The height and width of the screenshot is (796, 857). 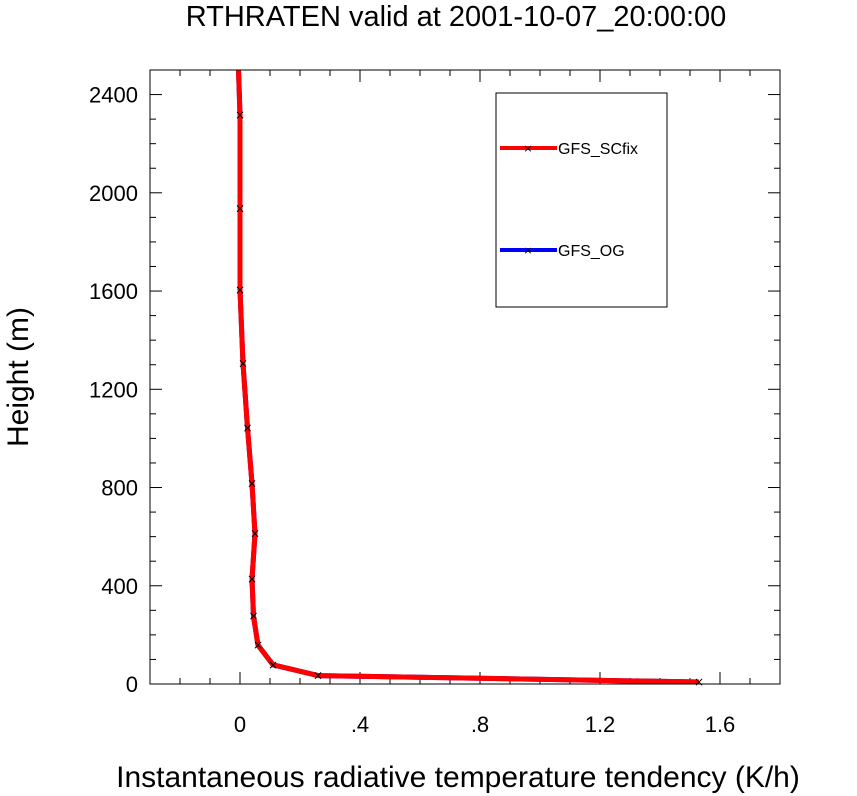 I want to click on legend-marker-gfs-scfix: ×, so click(x=527, y=148).